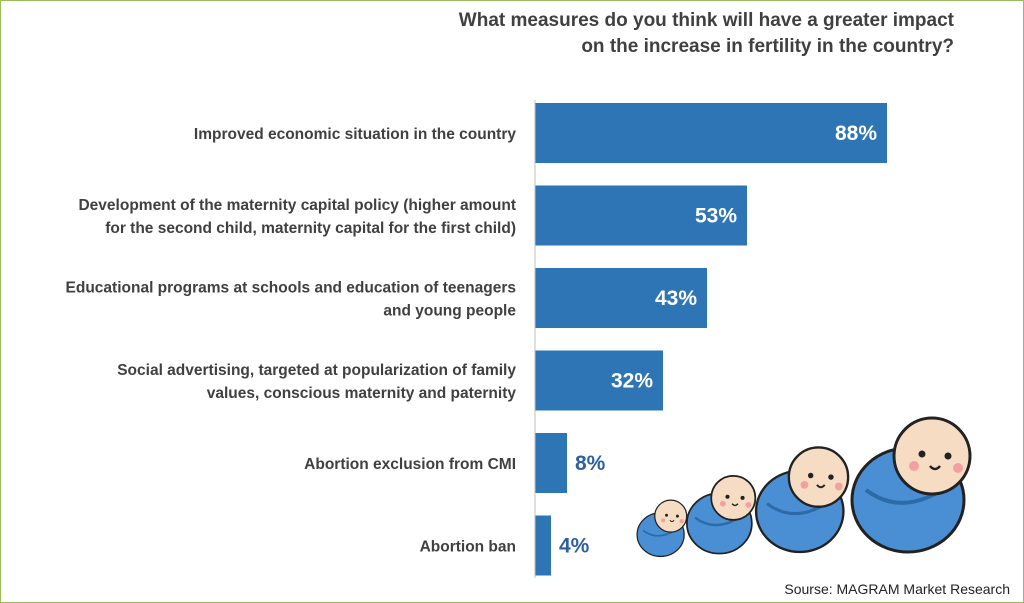 This screenshot has height=603, width=1024. Describe the element at coordinates (410, 464) in the screenshot. I see `category-label-5-line-1: Abortion exclusion from CMI` at that location.